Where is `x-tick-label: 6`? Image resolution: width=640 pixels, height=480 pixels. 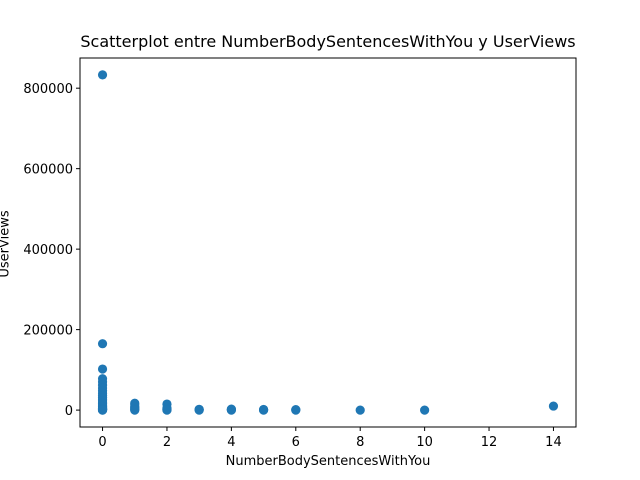
x-tick-label: 6 is located at coordinates (296, 442).